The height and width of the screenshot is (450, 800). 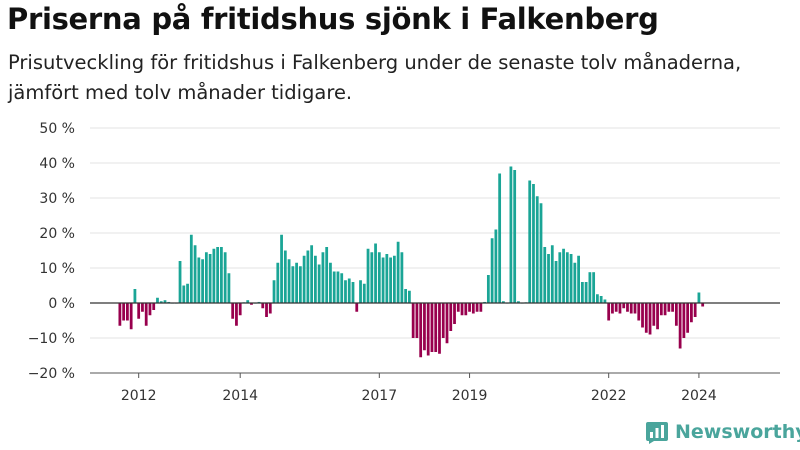 I want to click on y-tick-label: 20 %, so click(x=57, y=234).